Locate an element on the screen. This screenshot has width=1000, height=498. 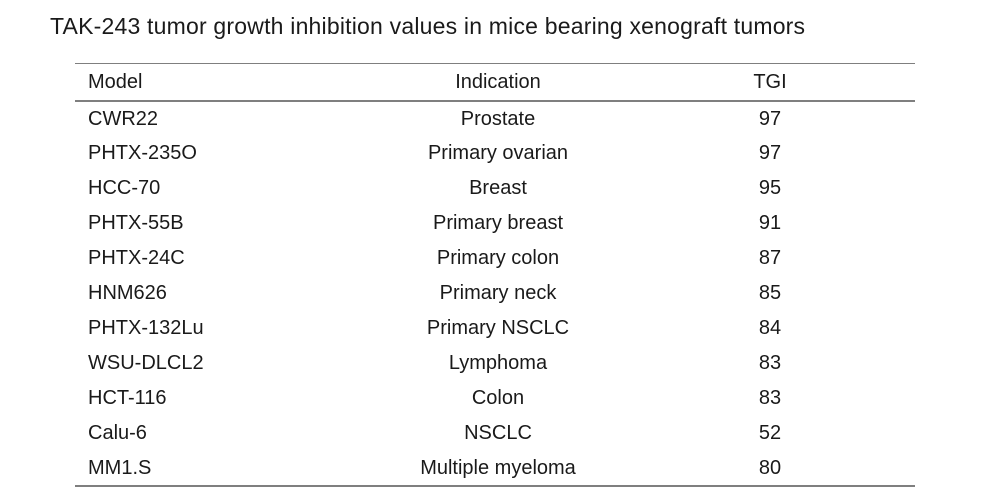
indication-cell: Primary NSCLC is located at coordinates (498, 328).